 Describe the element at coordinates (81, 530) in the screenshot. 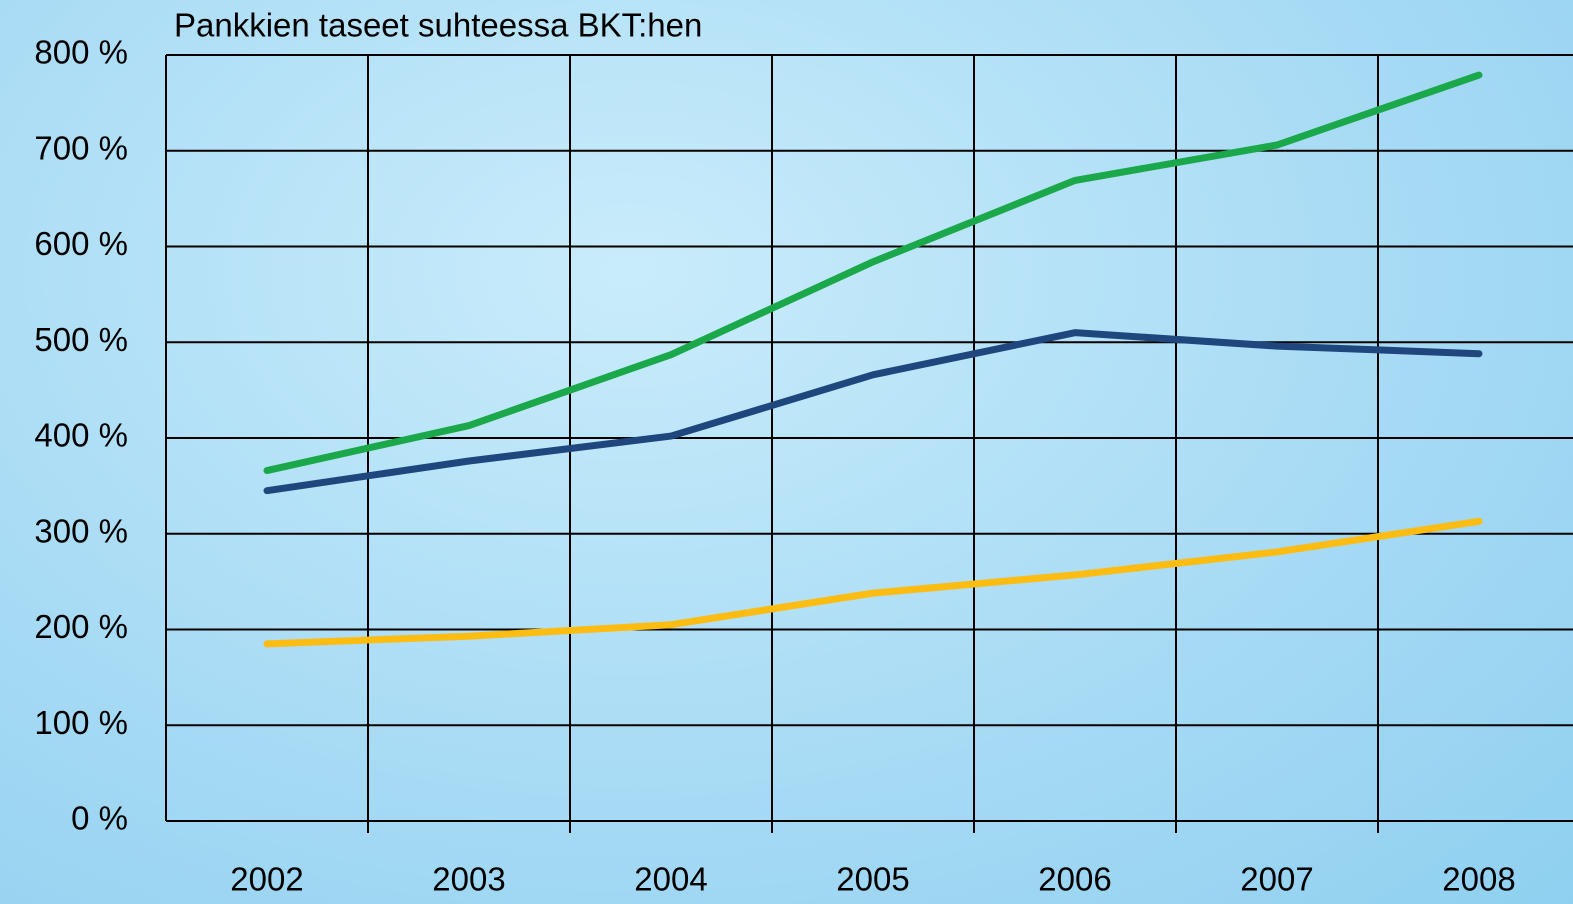

I see `y-tick-label: 300 %` at that location.